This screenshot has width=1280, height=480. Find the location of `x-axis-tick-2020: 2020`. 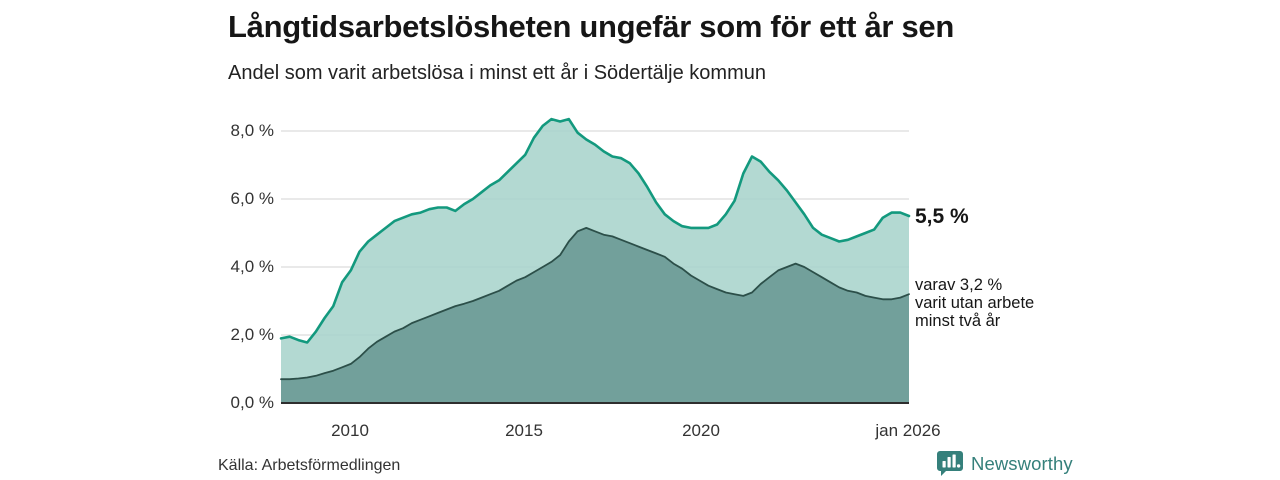

x-axis-tick-2020: 2020 is located at coordinates (701, 430).